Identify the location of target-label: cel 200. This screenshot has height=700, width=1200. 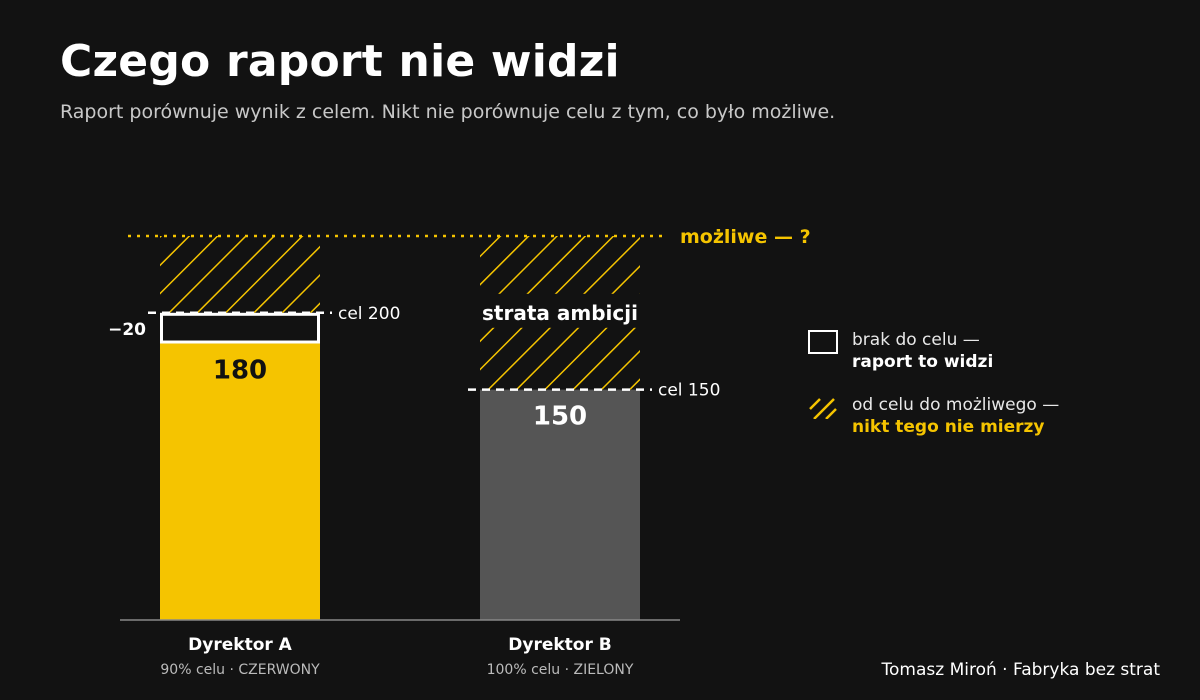
(369, 314).